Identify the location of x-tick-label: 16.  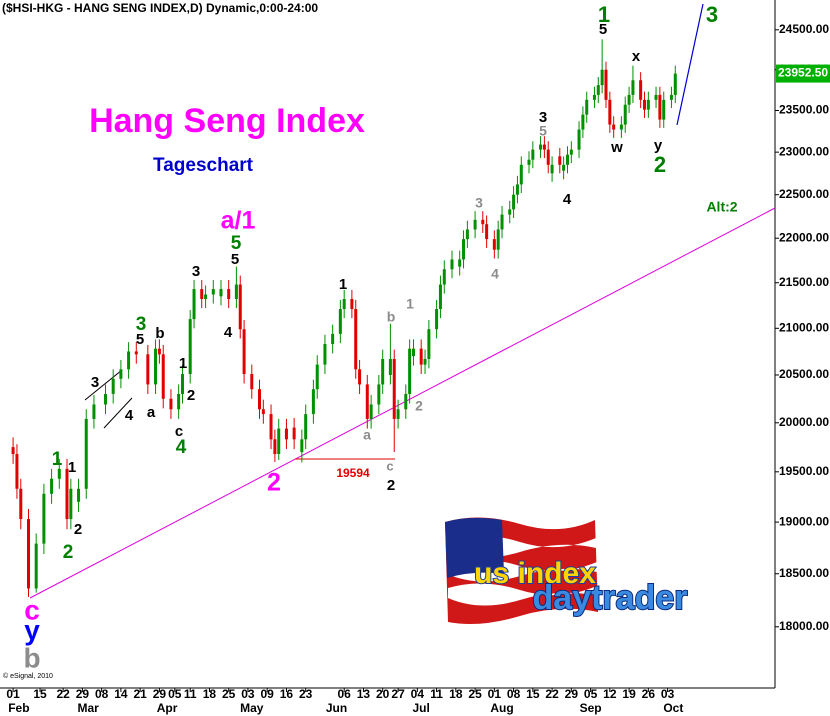
(287, 694).